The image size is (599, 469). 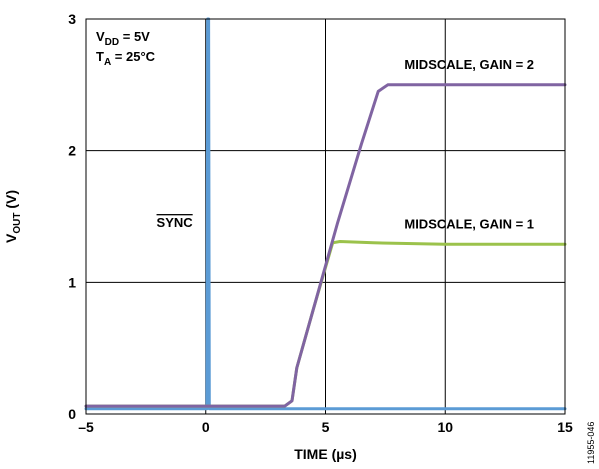 I want to click on annotation-label: SYNC, so click(x=175, y=222).